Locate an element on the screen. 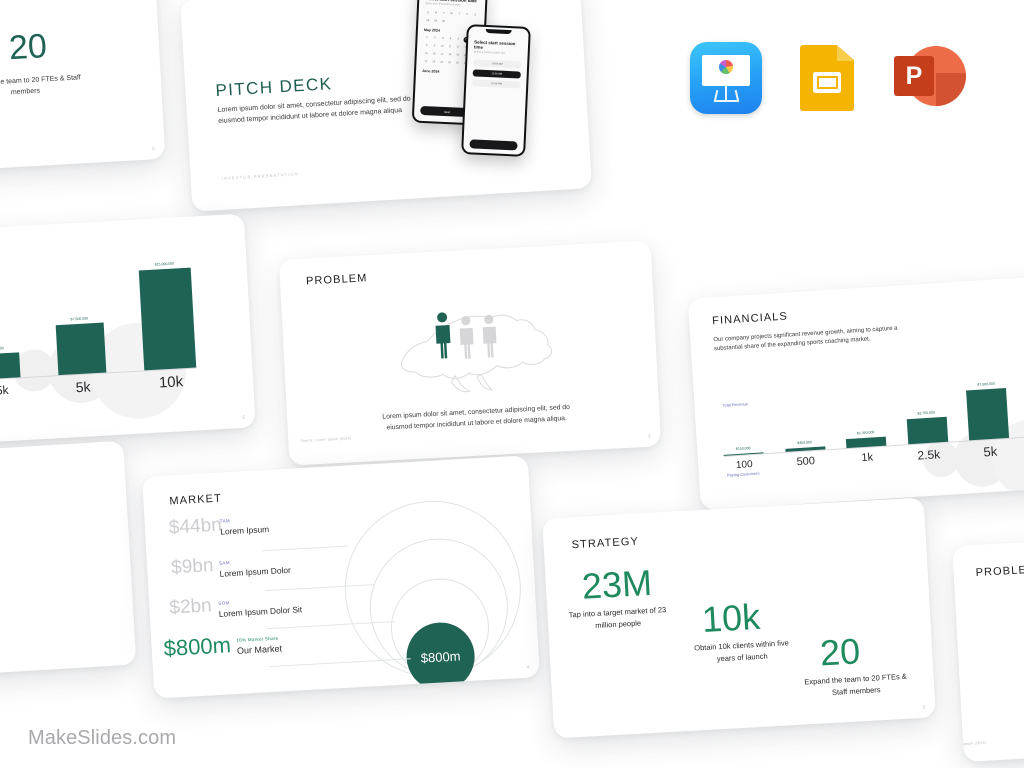  map-outline-icon is located at coordinates (476, 353).